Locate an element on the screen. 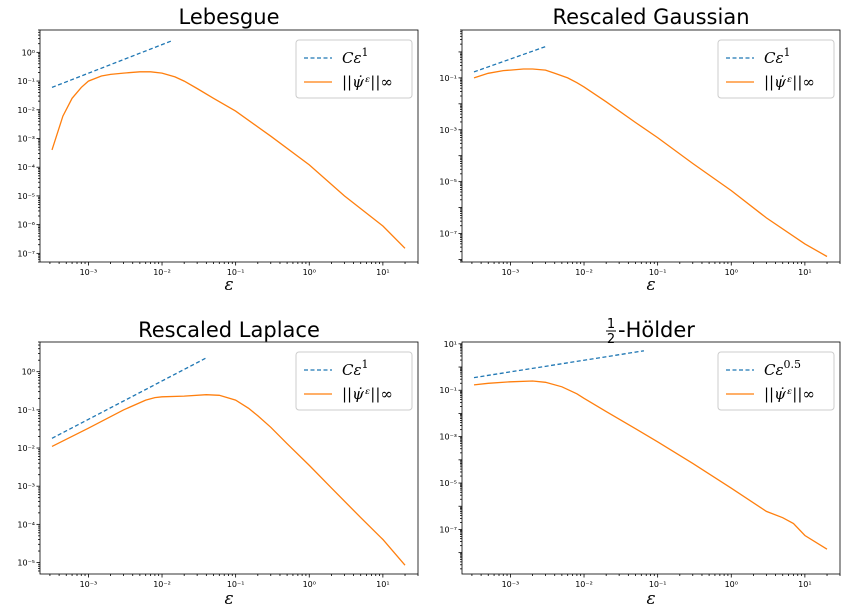  plot-title: 12 -Hölder is located at coordinates (650, 332).